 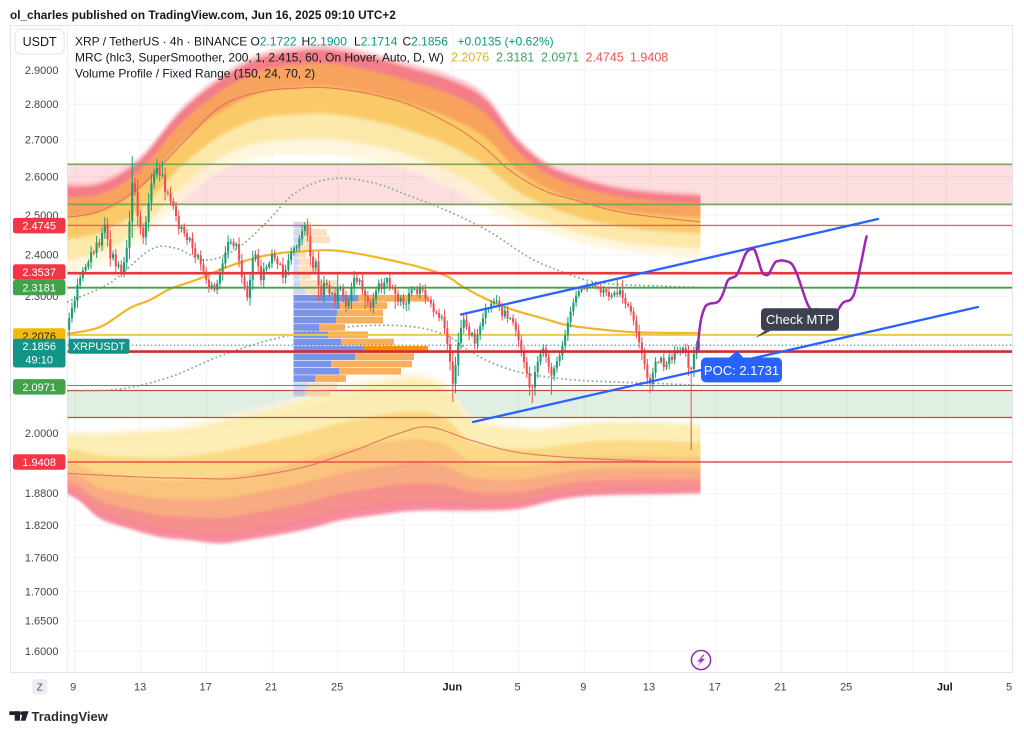 What do you see at coordinates (741, 370) in the screenshot?
I see `svg-text: POC: 2.1731` at bounding box center [741, 370].